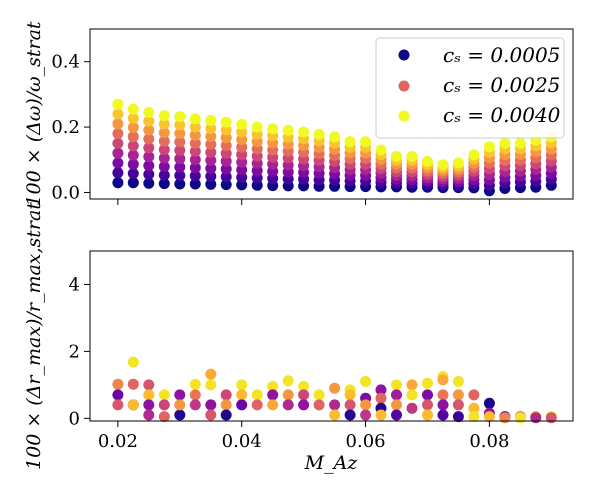 The width and height of the screenshot is (600, 500). Describe the element at coordinates (303, 202) in the screenshot. I see `top-x-ticks` at that location.